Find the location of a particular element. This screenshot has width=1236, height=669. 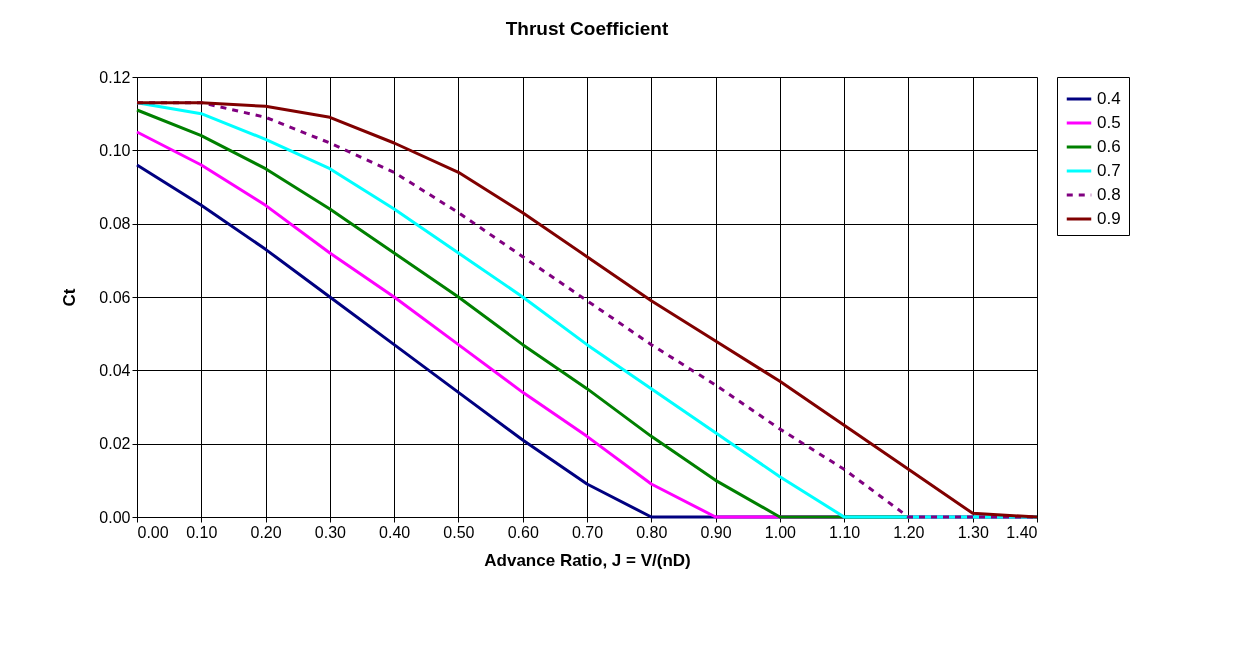

y-tick-label: 0.10 is located at coordinates (115, 150).